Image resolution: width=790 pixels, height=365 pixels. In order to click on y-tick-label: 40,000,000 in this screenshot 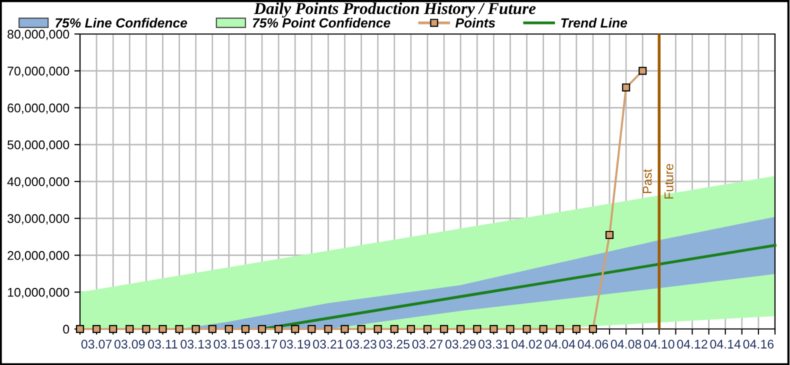, I will do `click(38, 182)`.